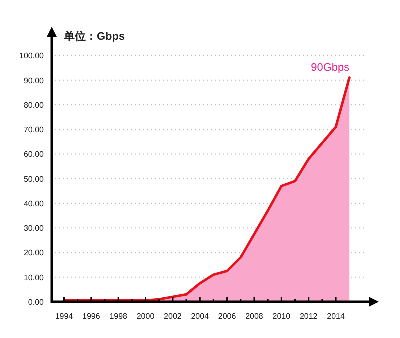 The height and width of the screenshot is (338, 400). What do you see at coordinates (309, 316) in the screenshot?
I see `x-tick-label: 2012` at bounding box center [309, 316].